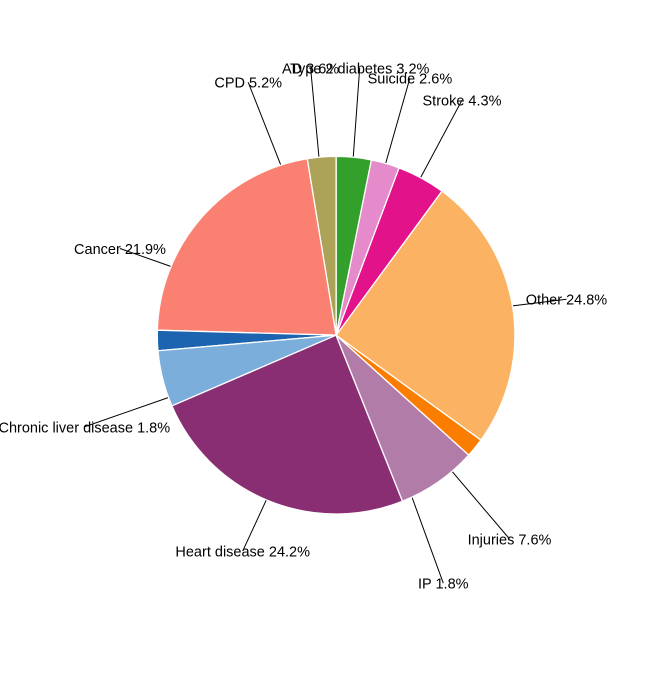 Image resolution: width=672 pixels, height=677 pixels. Describe the element at coordinates (310, 69) in the screenshot. I see `svg-text: AD 3.6%` at that location.